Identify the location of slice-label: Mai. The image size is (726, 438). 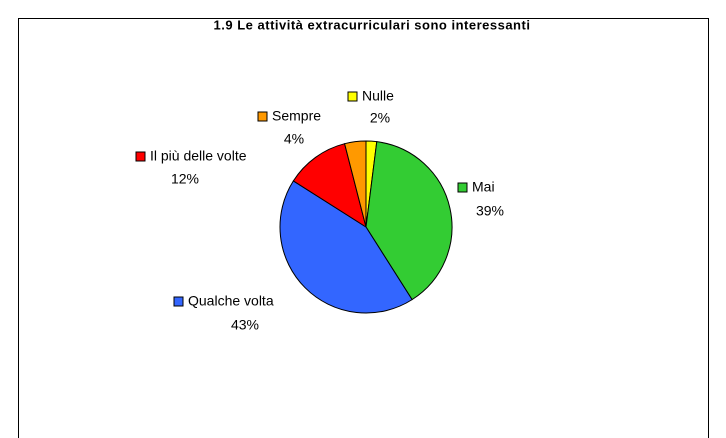
(483, 187).